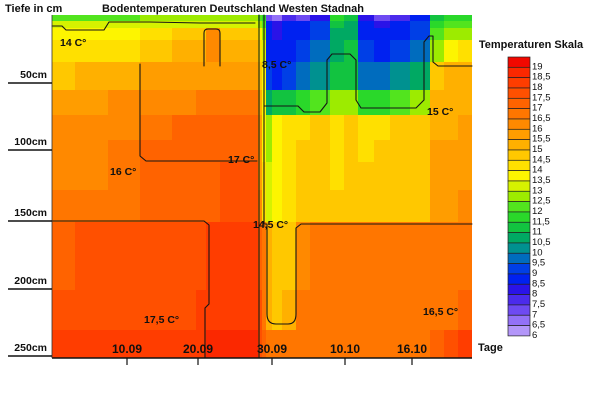 The width and height of the screenshot is (600, 407). I want to click on legend-value-label: 11, so click(537, 232).